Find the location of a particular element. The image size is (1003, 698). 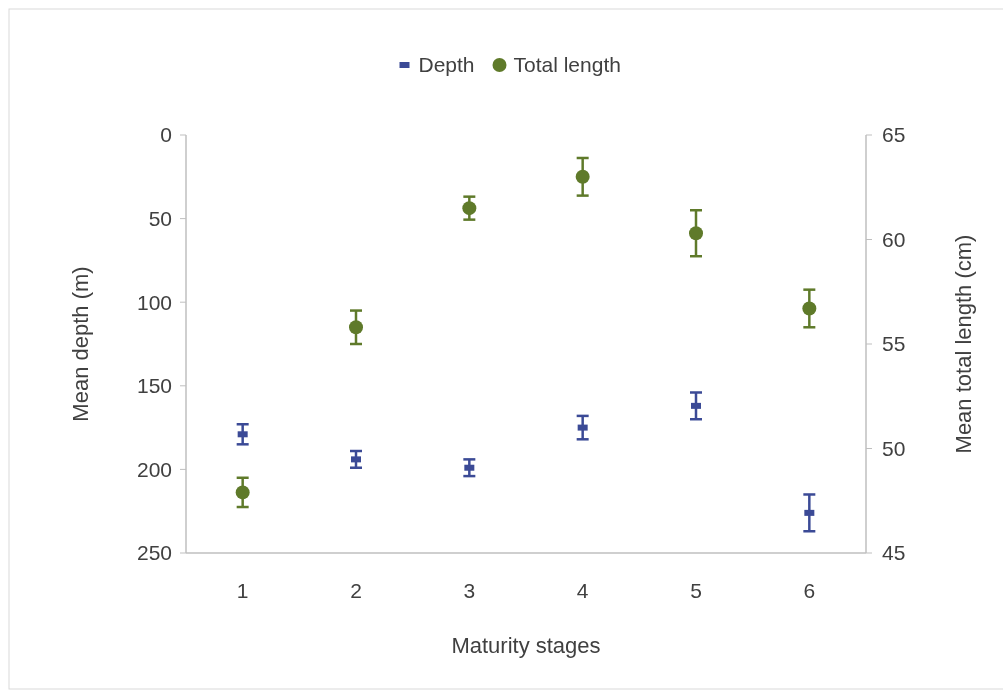

y2-tick-label: 65 is located at coordinates (894, 135).